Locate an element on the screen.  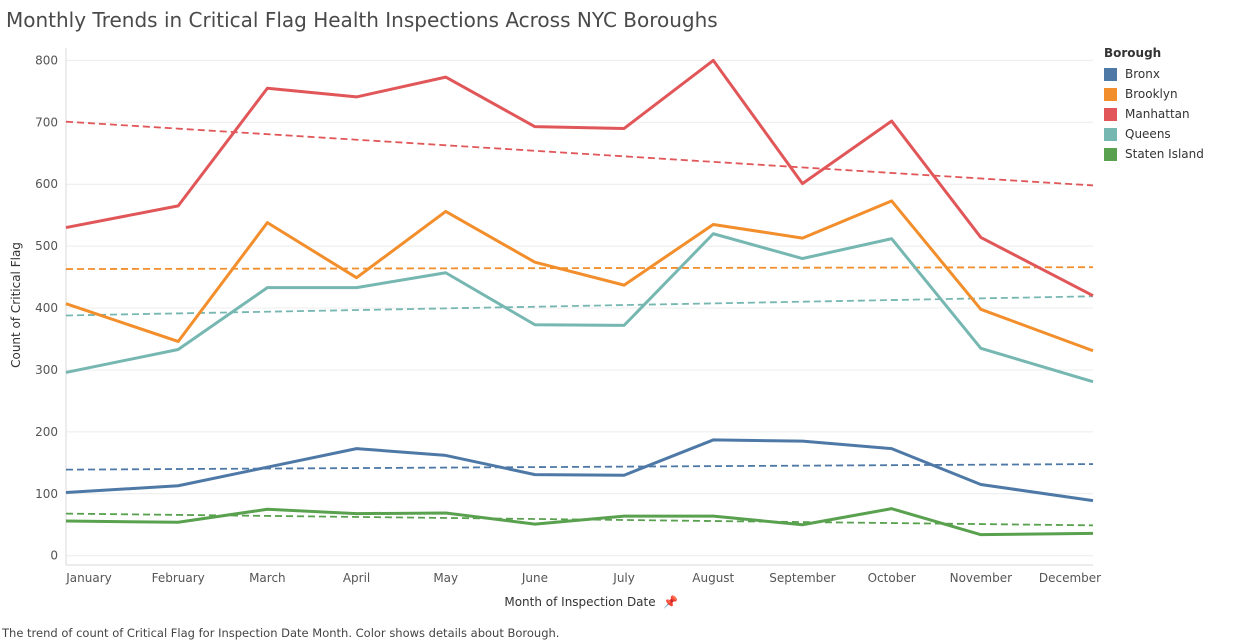
x-tick-label: October is located at coordinates (892, 578).